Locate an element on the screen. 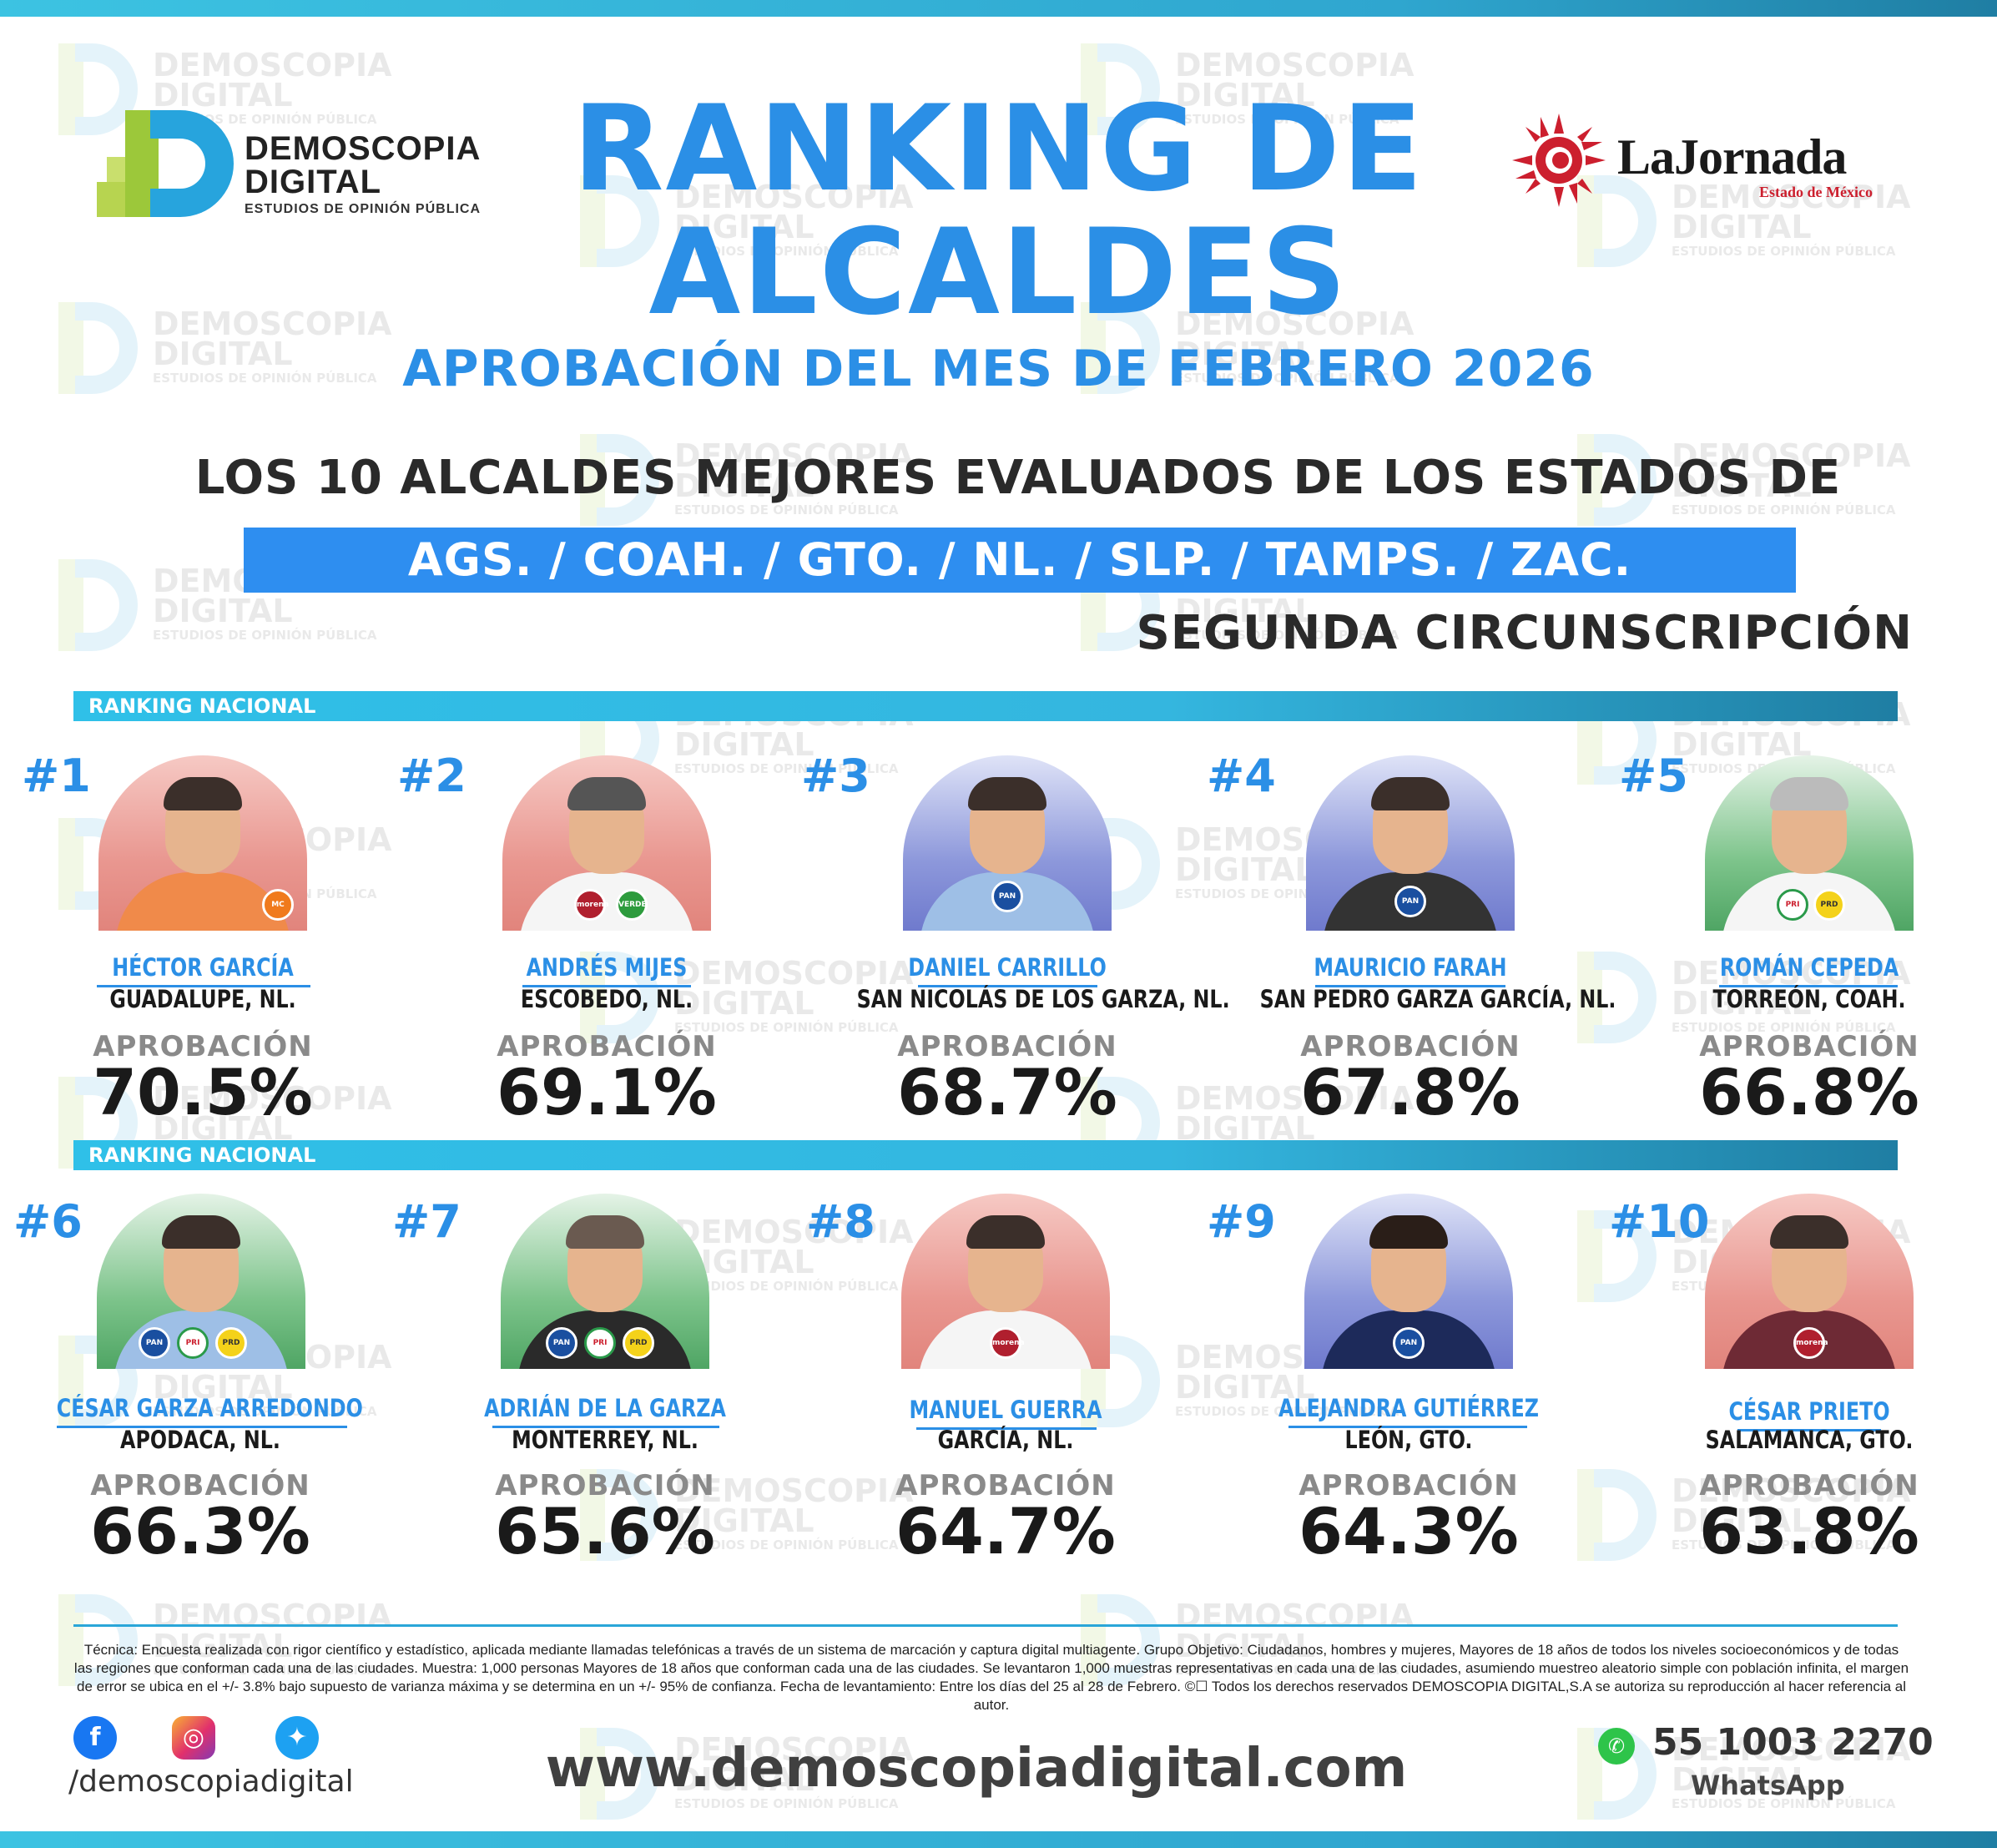 This screenshot has width=1997, height=1848. mayor-name: HÉCTOR GARCÍA is located at coordinates (203, 967).